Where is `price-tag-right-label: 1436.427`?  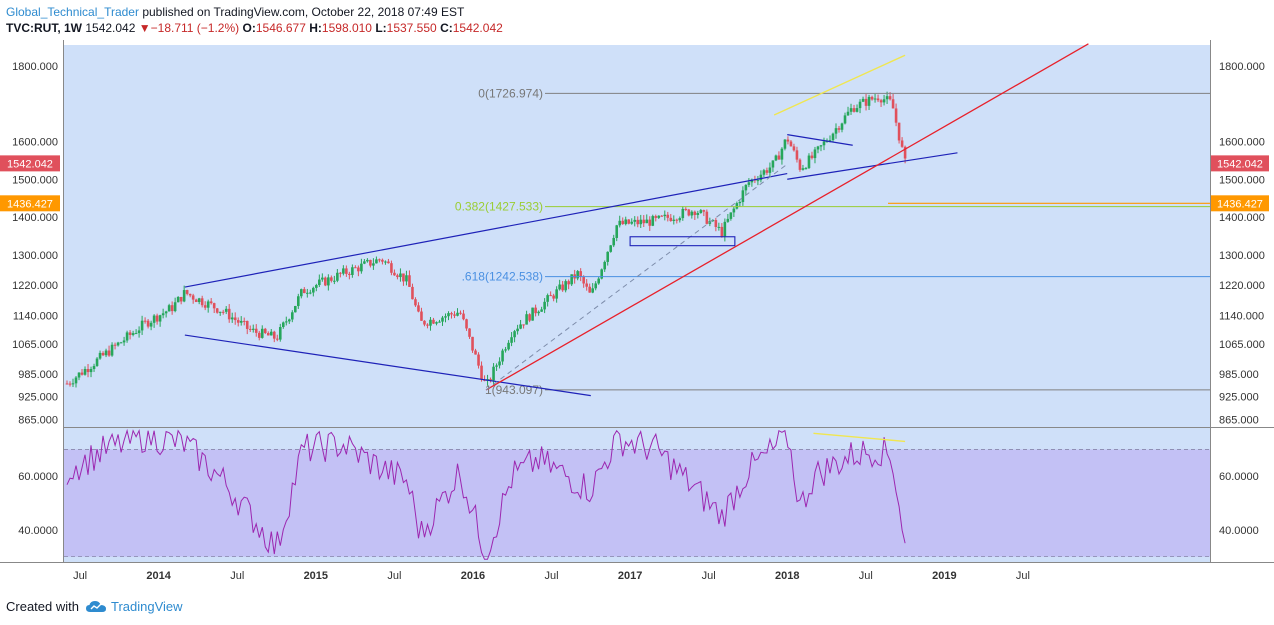
price-tag-right-label: 1436.427 is located at coordinates (1240, 204).